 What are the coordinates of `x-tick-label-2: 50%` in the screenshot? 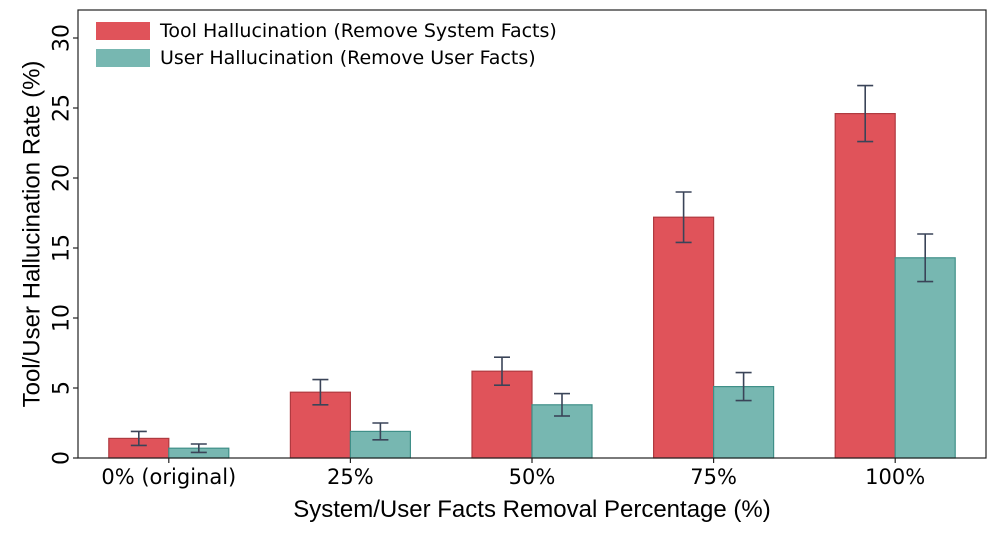 It's located at (532, 477).